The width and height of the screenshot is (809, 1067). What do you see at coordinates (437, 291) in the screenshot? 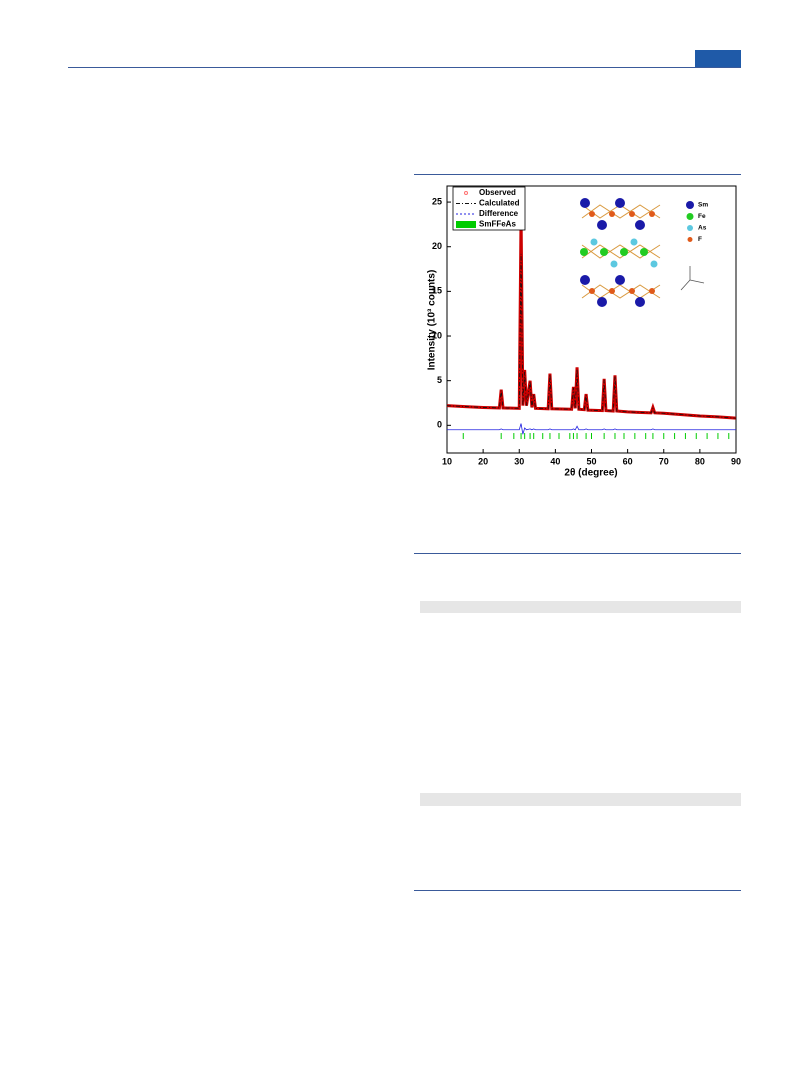
I see `y-tick-label: 15` at bounding box center [437, 291].